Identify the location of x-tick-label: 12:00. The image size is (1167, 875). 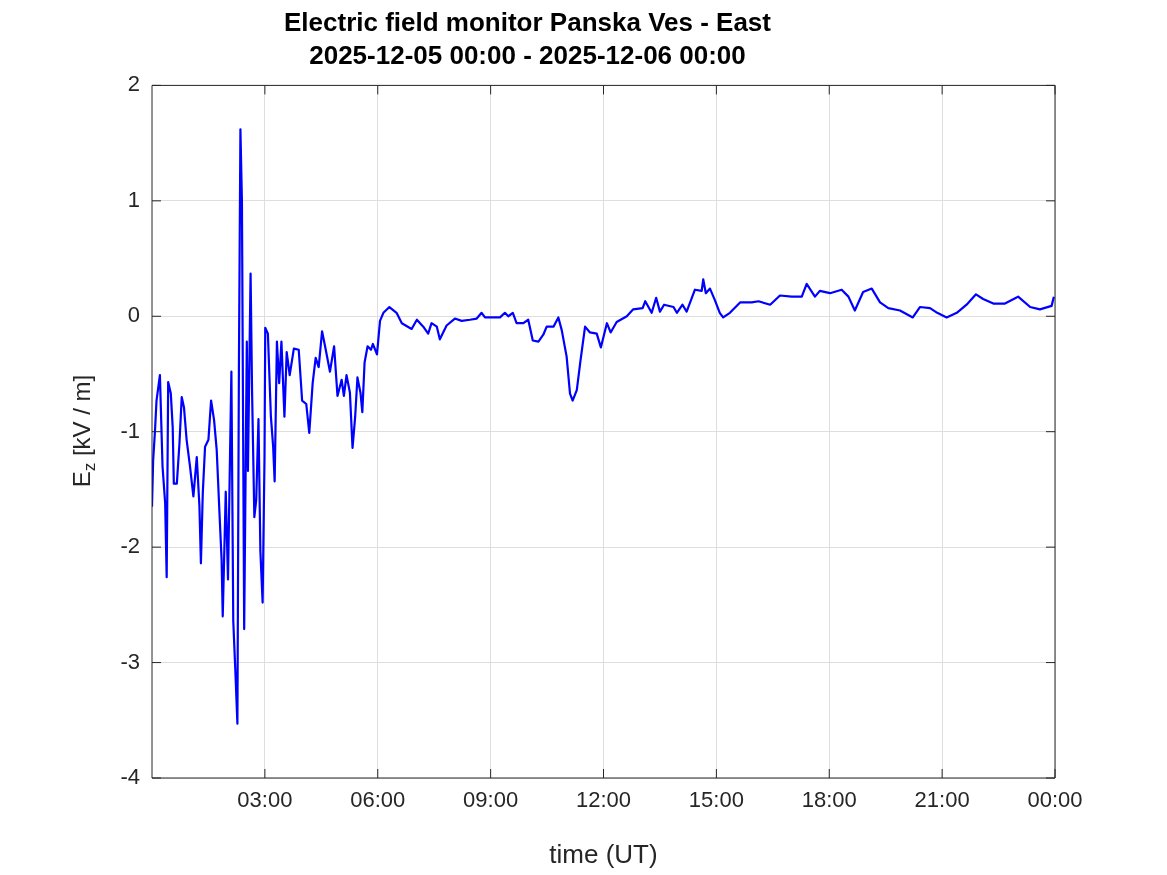
(603, 800).